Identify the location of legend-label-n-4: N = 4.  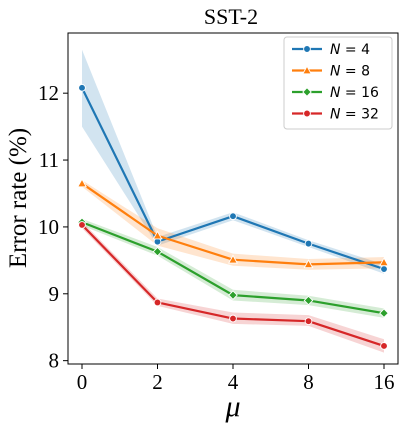
(350, 50).